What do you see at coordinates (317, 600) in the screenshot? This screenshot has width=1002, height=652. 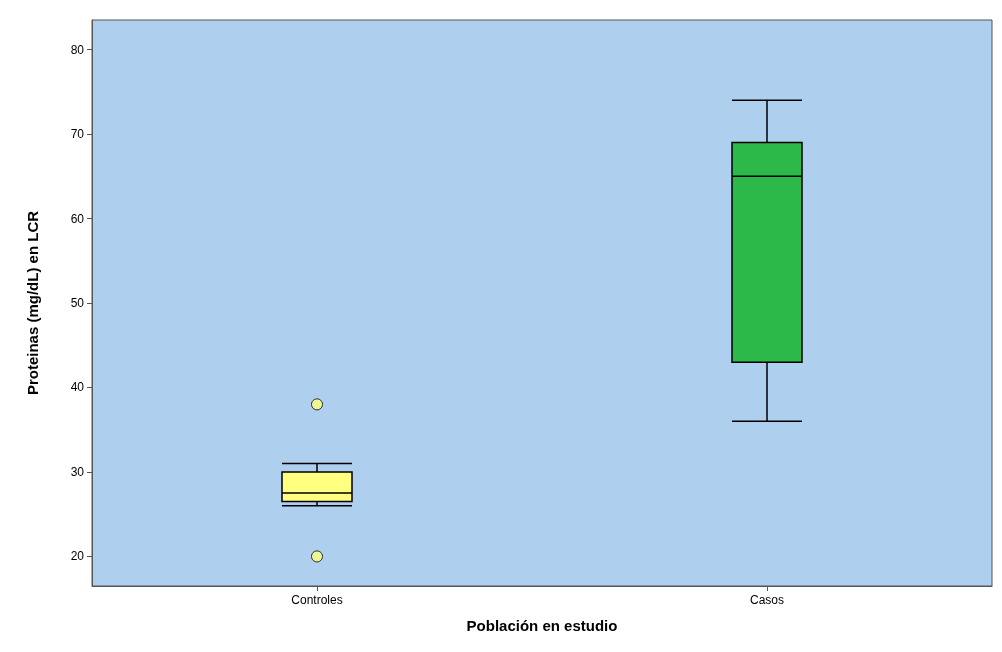 I see `x-tick-label: Controles` at bounding box center [317, 600].